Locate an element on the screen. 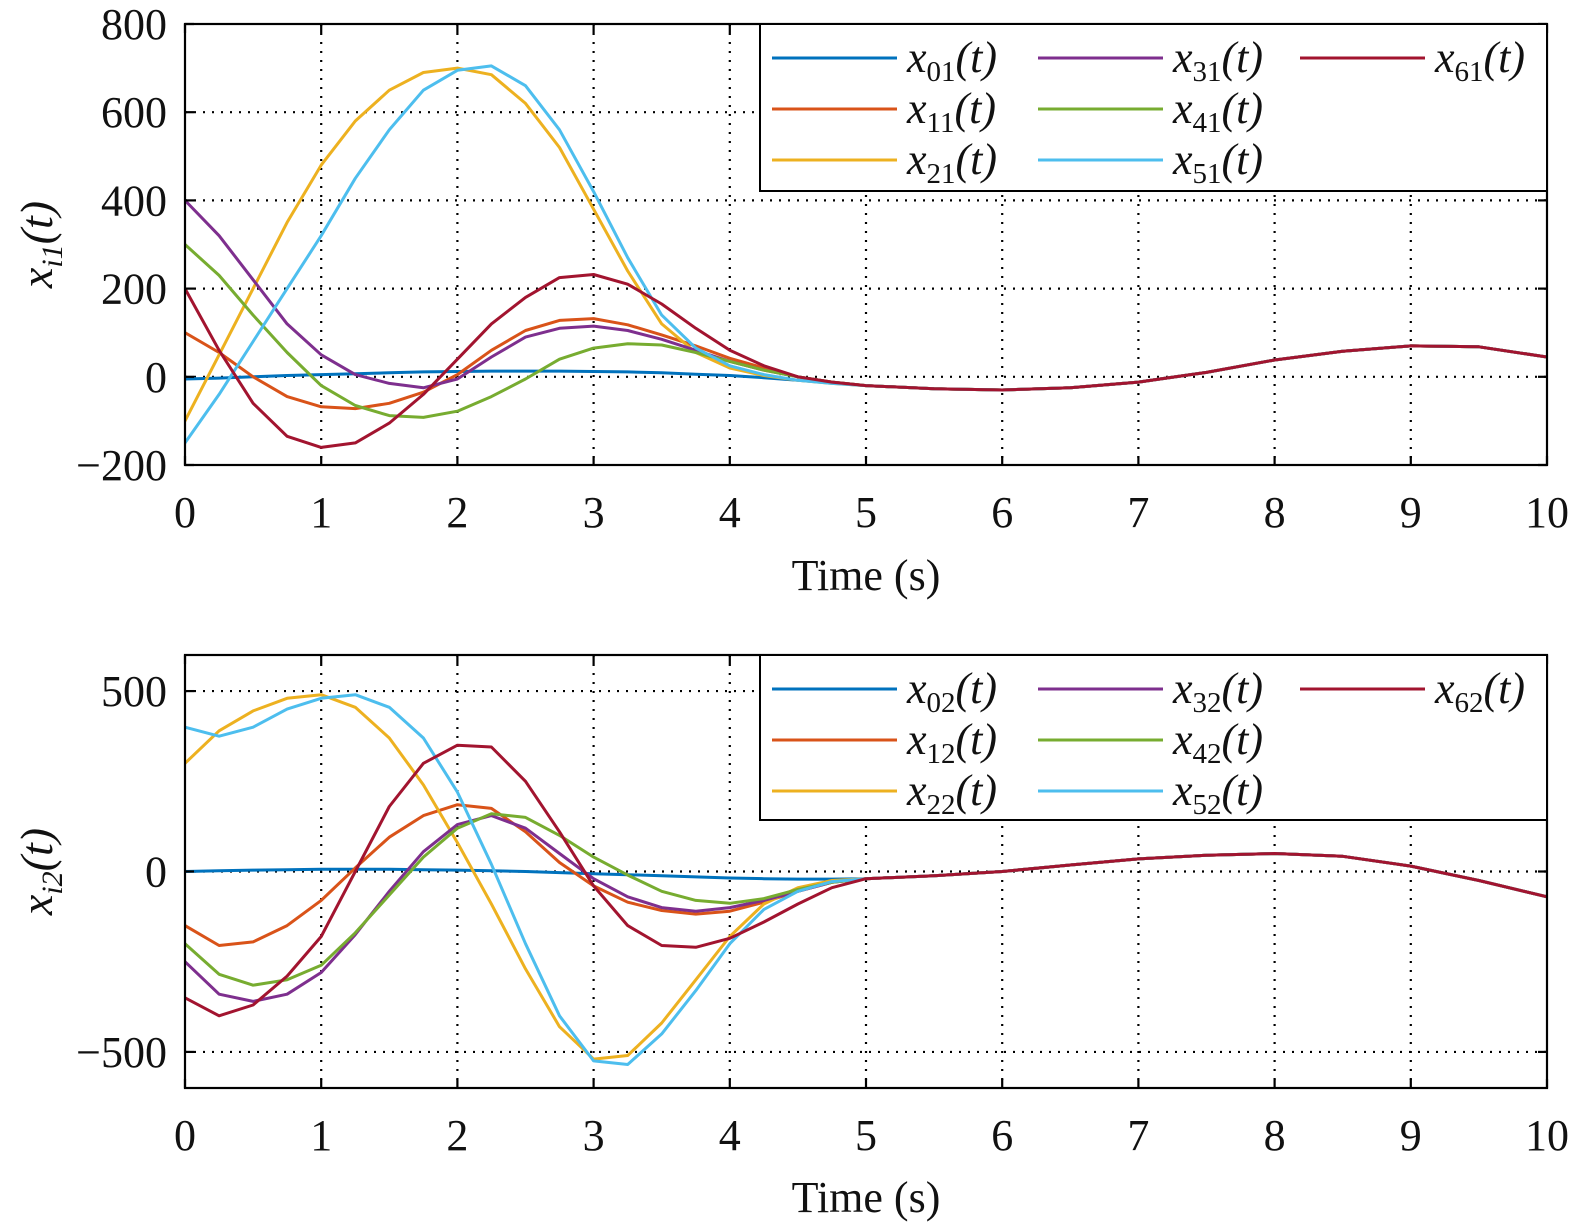 This screenshot has width=1575, height=1232. legend-label: x02(t) is located at coordinates (951, 691).